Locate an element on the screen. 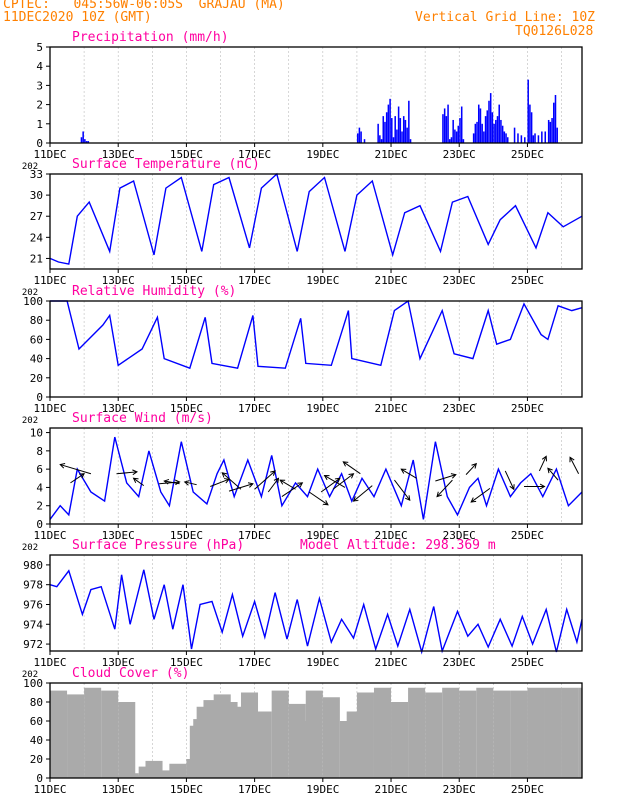 Image resolution: width=618 pixels, height=800 pixels. y-tick-label: 27 is located at coordinates (36, 216).